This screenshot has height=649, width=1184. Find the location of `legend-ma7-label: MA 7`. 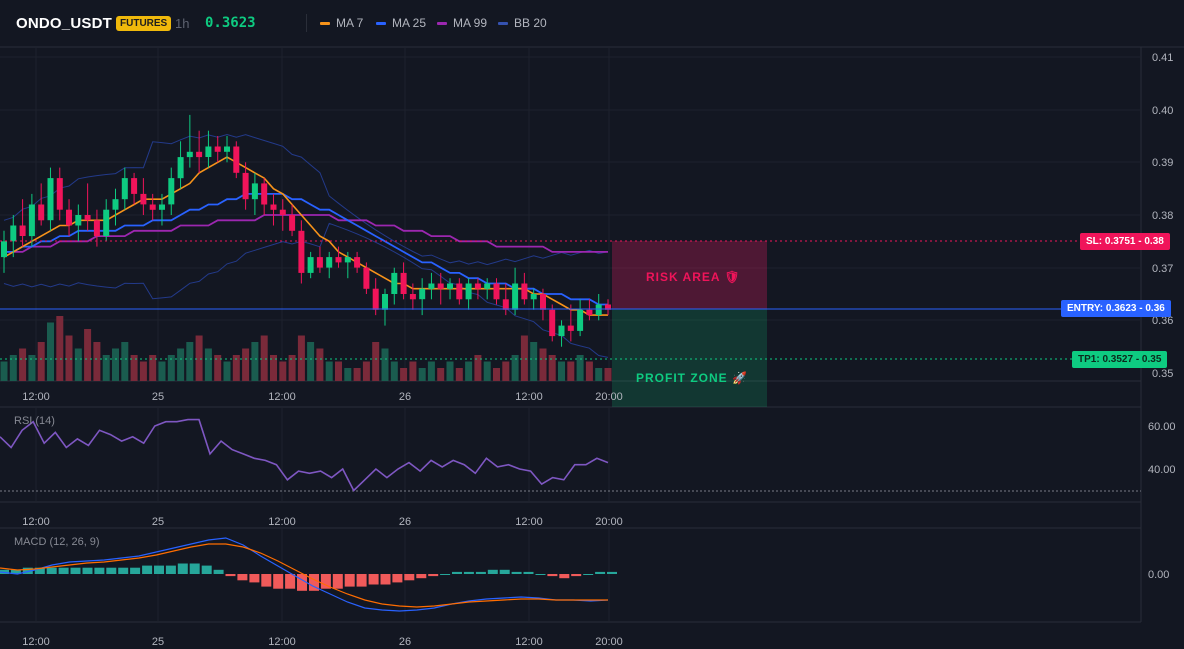

legend-ma7-label: MA 7 is located at coordinates (350, 23).